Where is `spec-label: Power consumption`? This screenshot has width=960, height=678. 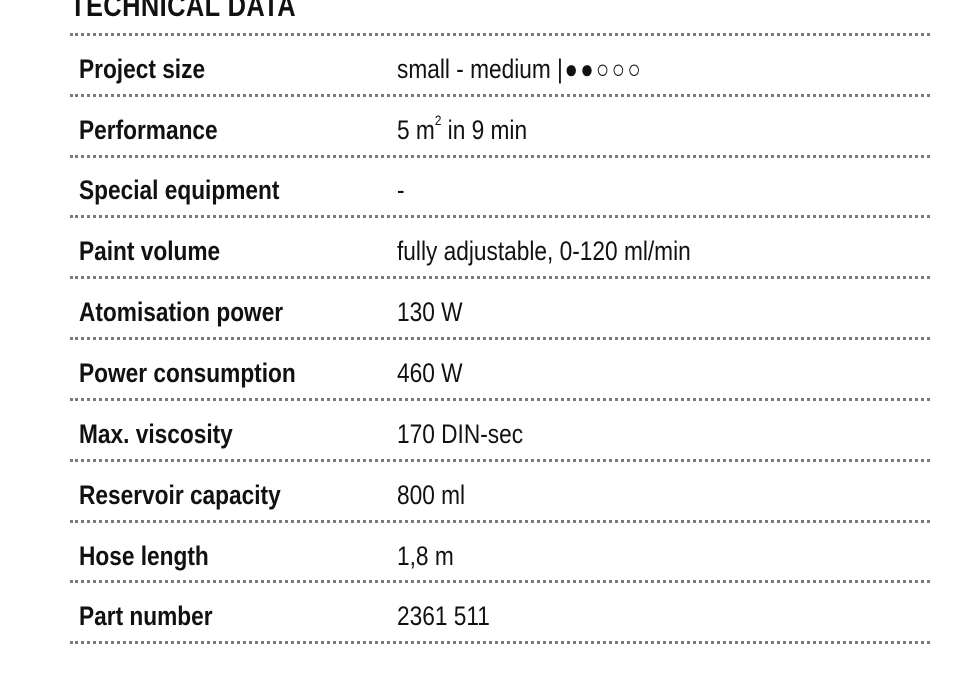 spec-label: Power consumption is located at coordinates (187, 373).